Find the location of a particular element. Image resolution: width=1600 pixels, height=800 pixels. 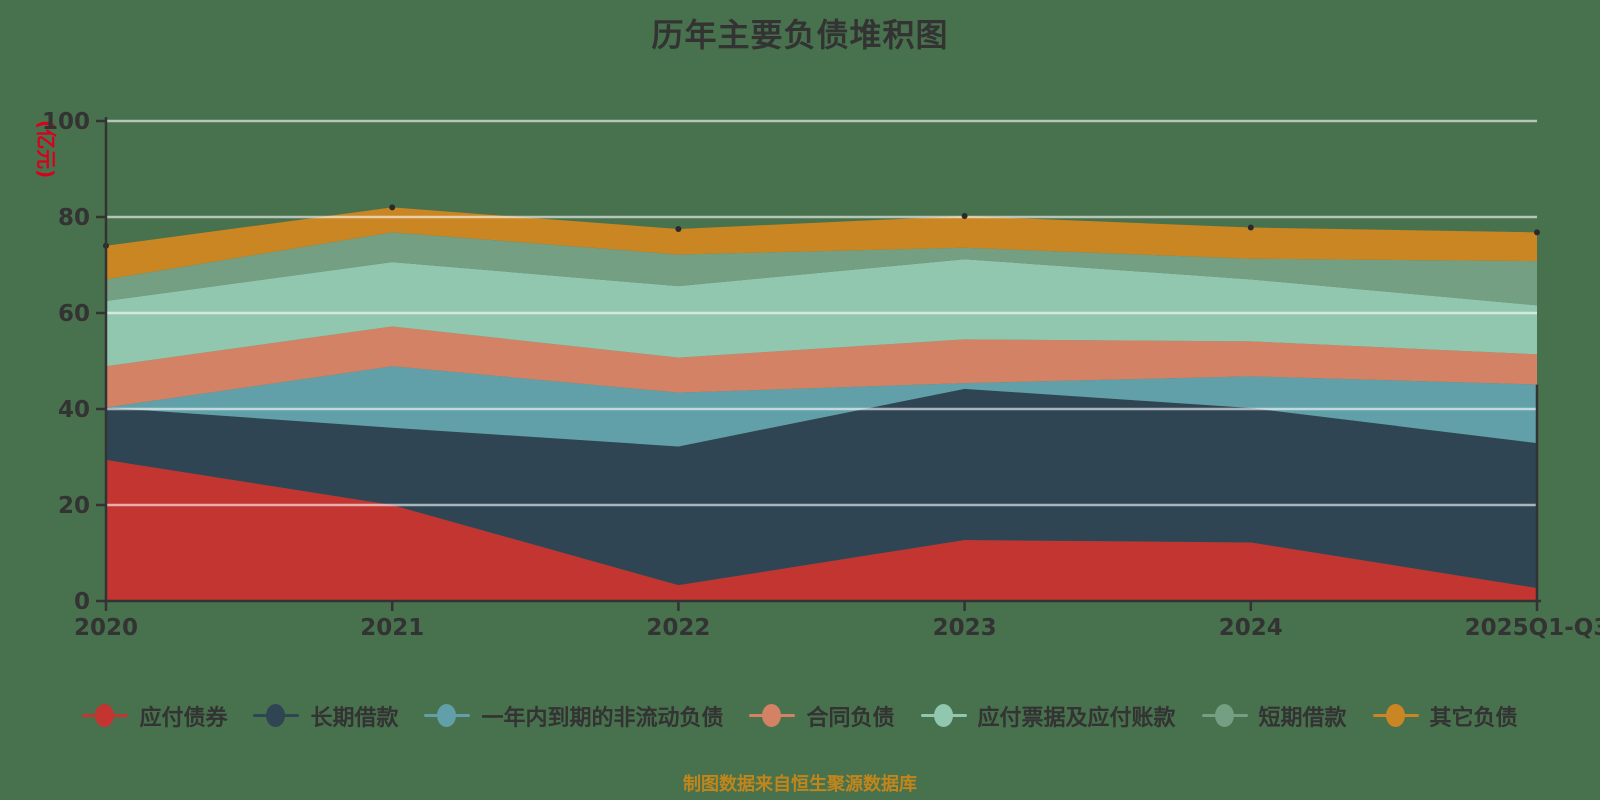

legend-item-5: 短期借款 is located at coordinates (1274, 716).